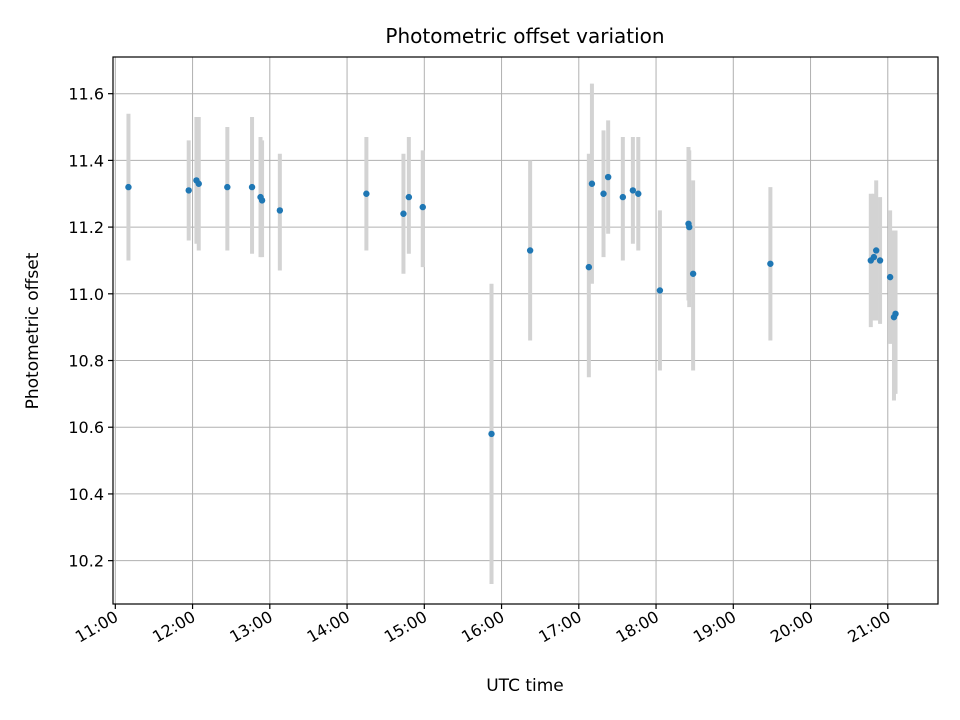 The width and height of the screenshot is (960, 720). What do you see at coordinates (33, 330) in the screenshot?
I see `y-axis-label: Photometric offset` at bounding box center [33, 330].